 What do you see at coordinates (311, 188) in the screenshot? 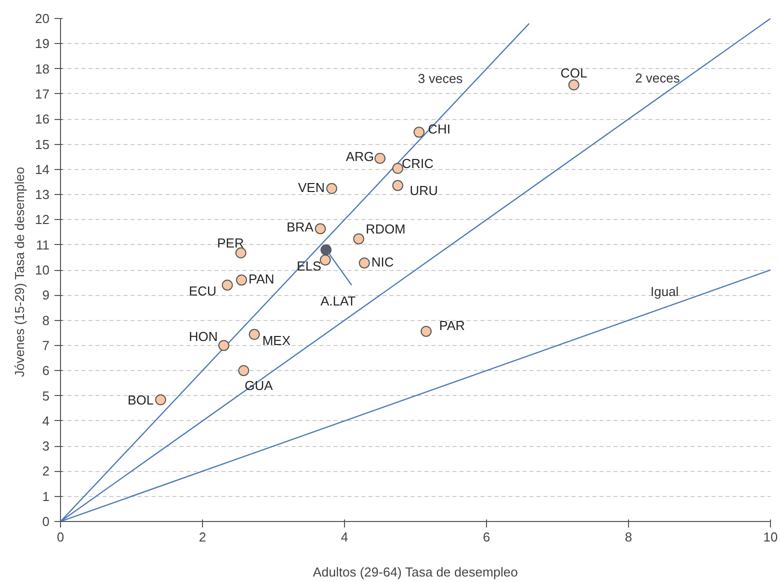
I see `annotation: VEN` at bounding box center [311, 188].